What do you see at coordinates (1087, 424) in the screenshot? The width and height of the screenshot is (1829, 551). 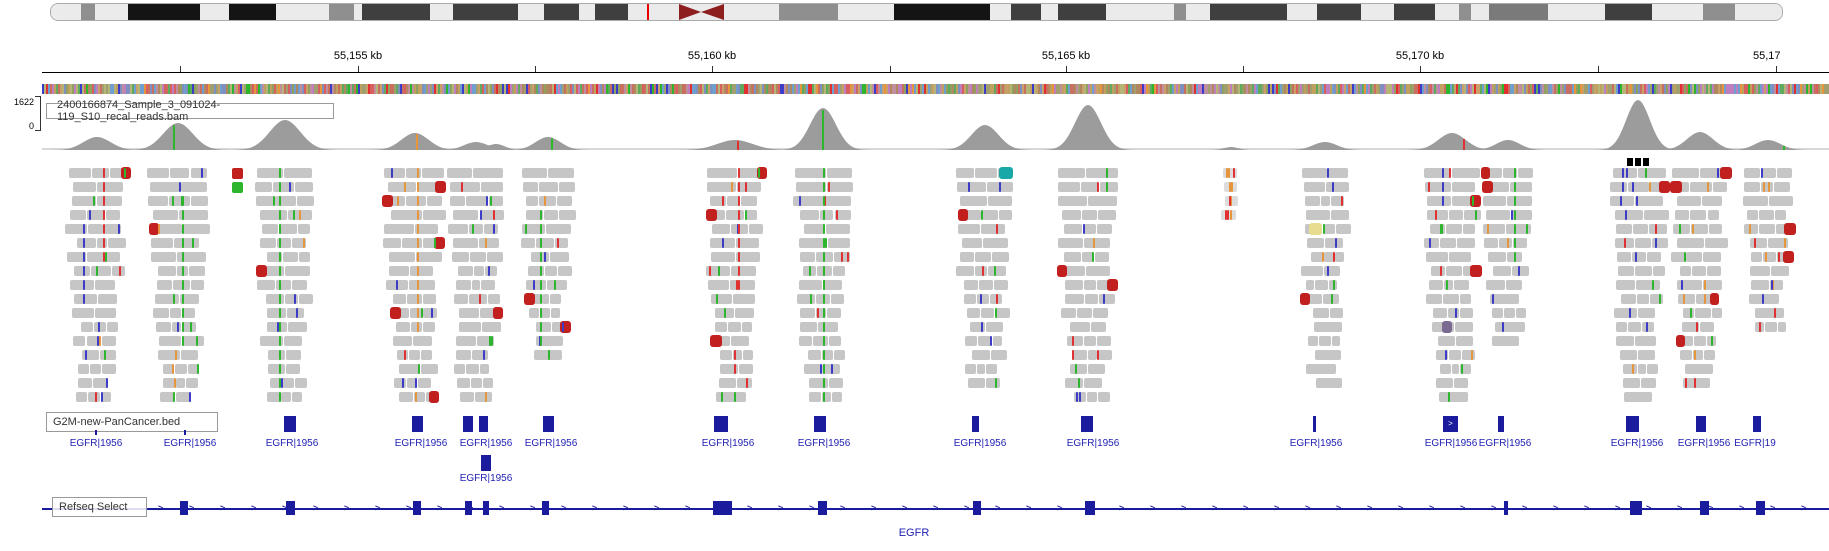 I see `bed-feature` at bounding box center [1087, 424].